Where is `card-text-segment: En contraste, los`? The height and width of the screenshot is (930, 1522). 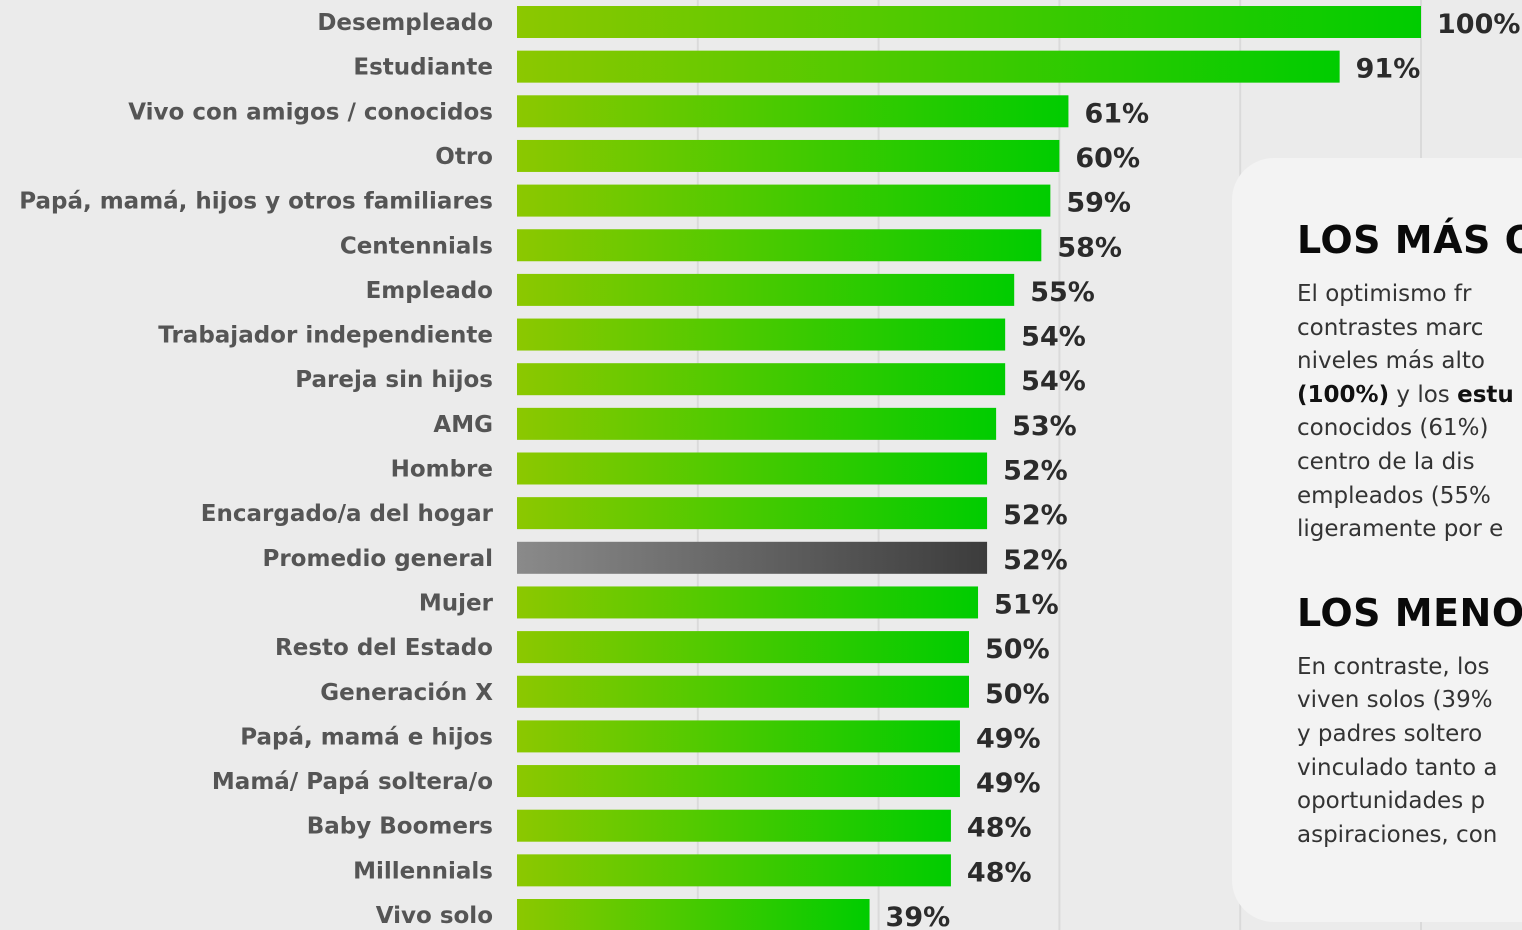 card-text-segment: En contraste, los is located at coordinates (1393, 666).